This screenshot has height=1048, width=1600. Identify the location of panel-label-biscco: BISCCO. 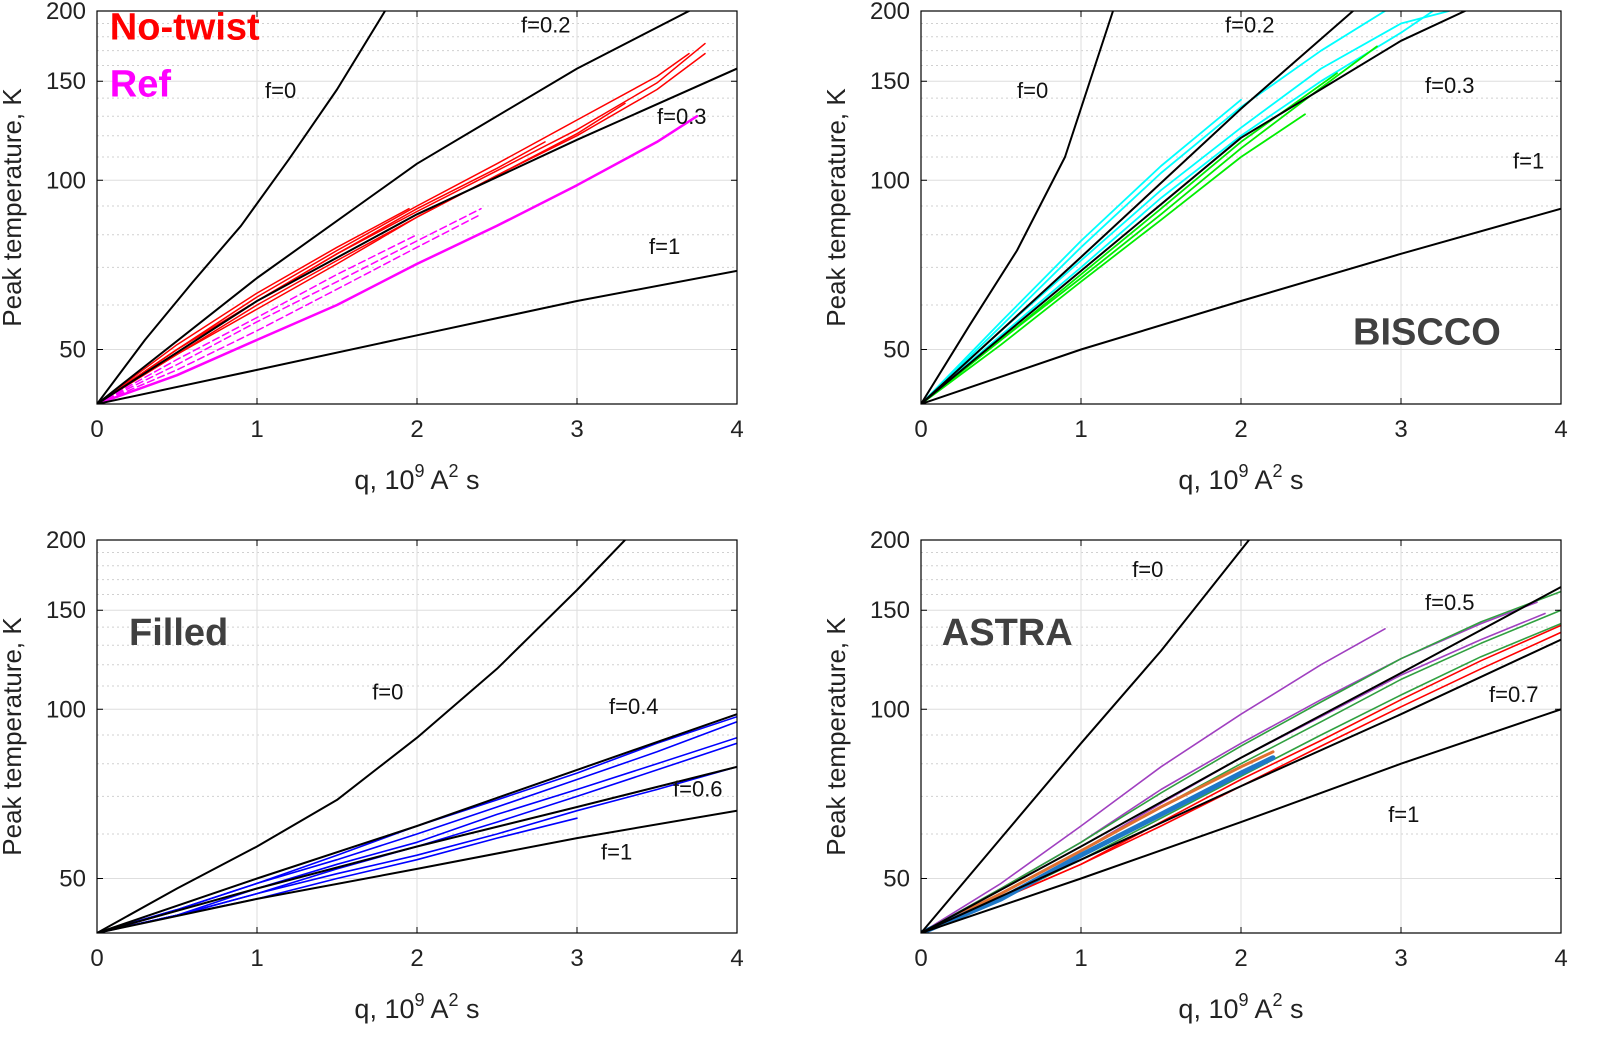
(1427, 333).